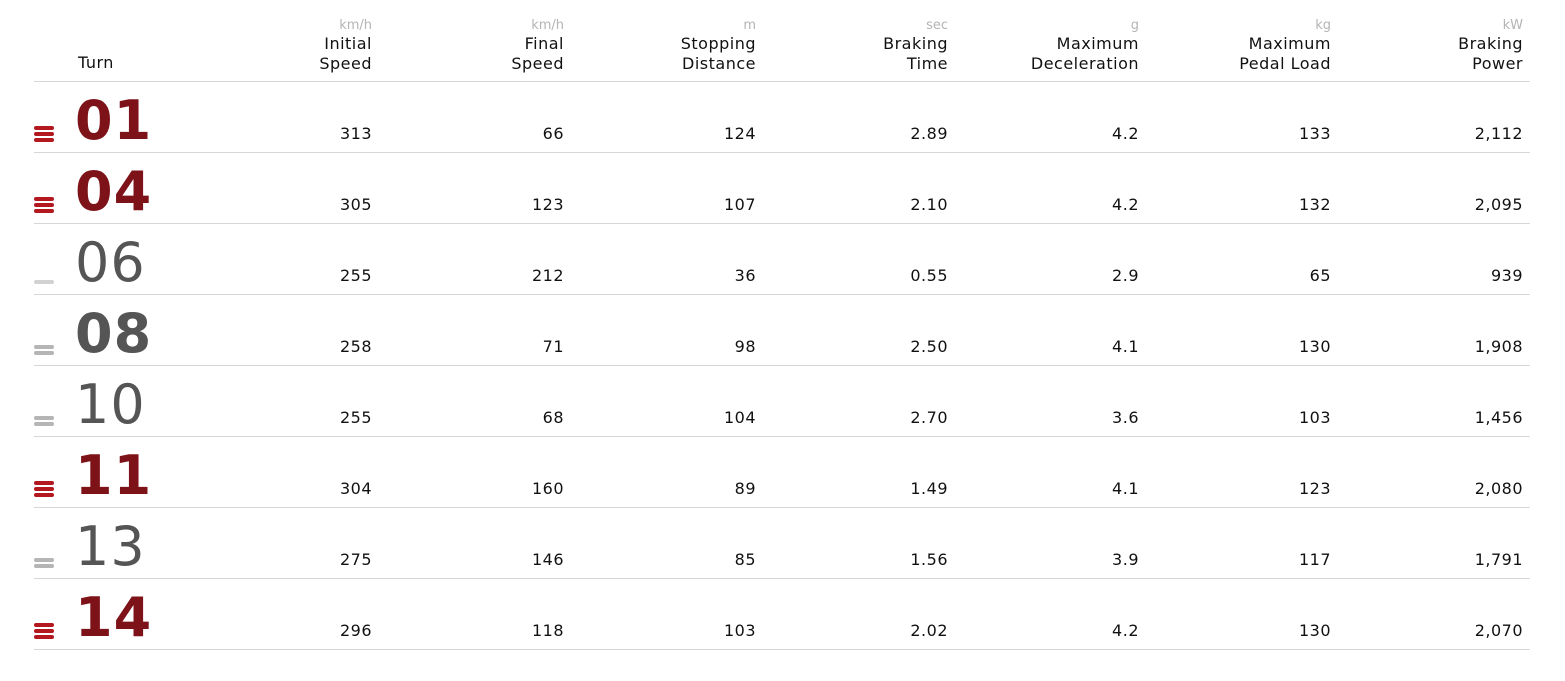 The width and height of the screenshot is (1565, 681). What do you see at coordinates (863, 45) in the screenshot?
I see `column-header: sec Braking Time` at bounding box center [863, 45].